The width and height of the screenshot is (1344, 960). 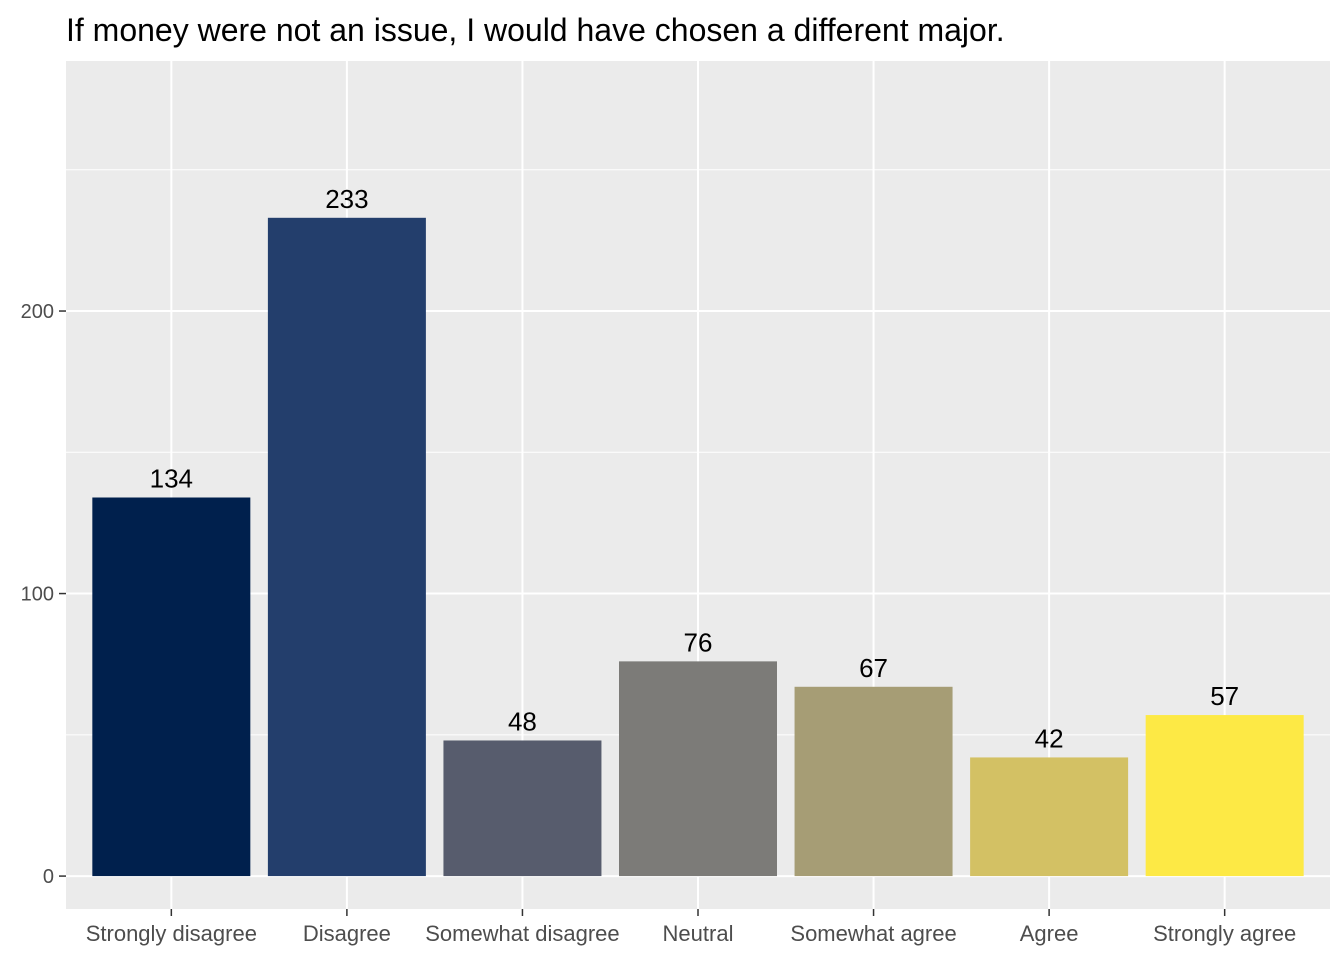 I want to click on x-tick-label: Agree, so click(x=1049, y=933).